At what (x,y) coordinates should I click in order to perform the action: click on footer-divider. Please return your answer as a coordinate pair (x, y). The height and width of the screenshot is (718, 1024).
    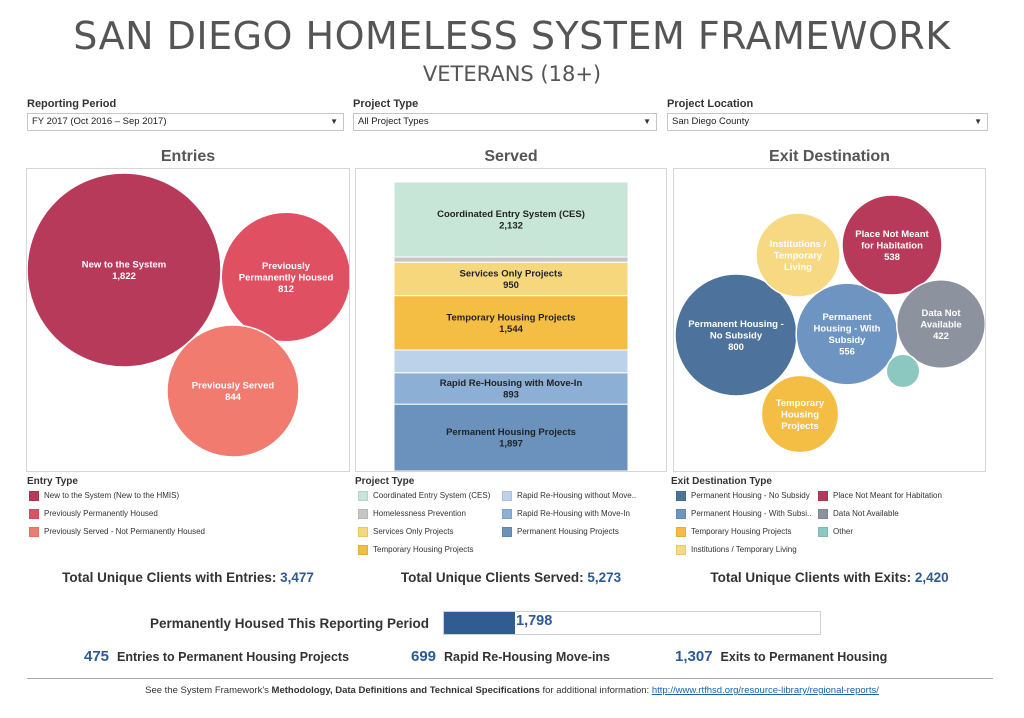
    Looking at the image, I should click on (510, 678).